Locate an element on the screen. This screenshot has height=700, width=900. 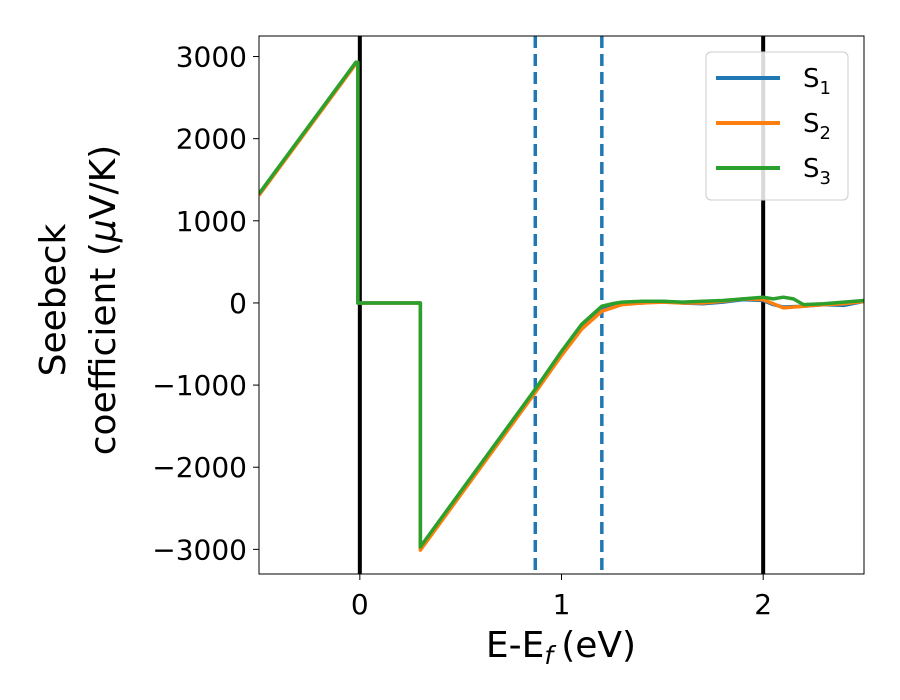
x-tick-label: 2 is located at coordinates (763, 604).